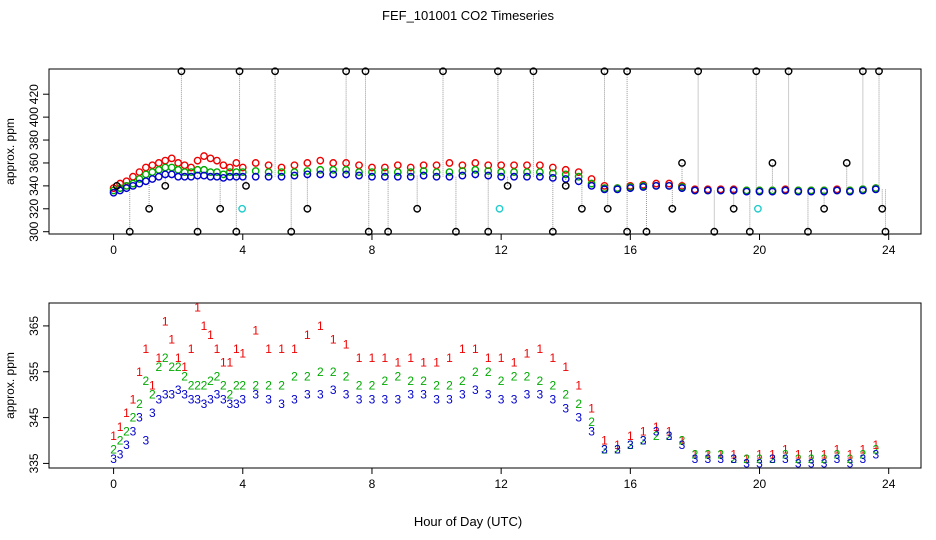 The image size is (936, 540). Describe the element at coordinates (501, 250) in the screenshot. I see `panel1-x-tick-label: 12` at that location.